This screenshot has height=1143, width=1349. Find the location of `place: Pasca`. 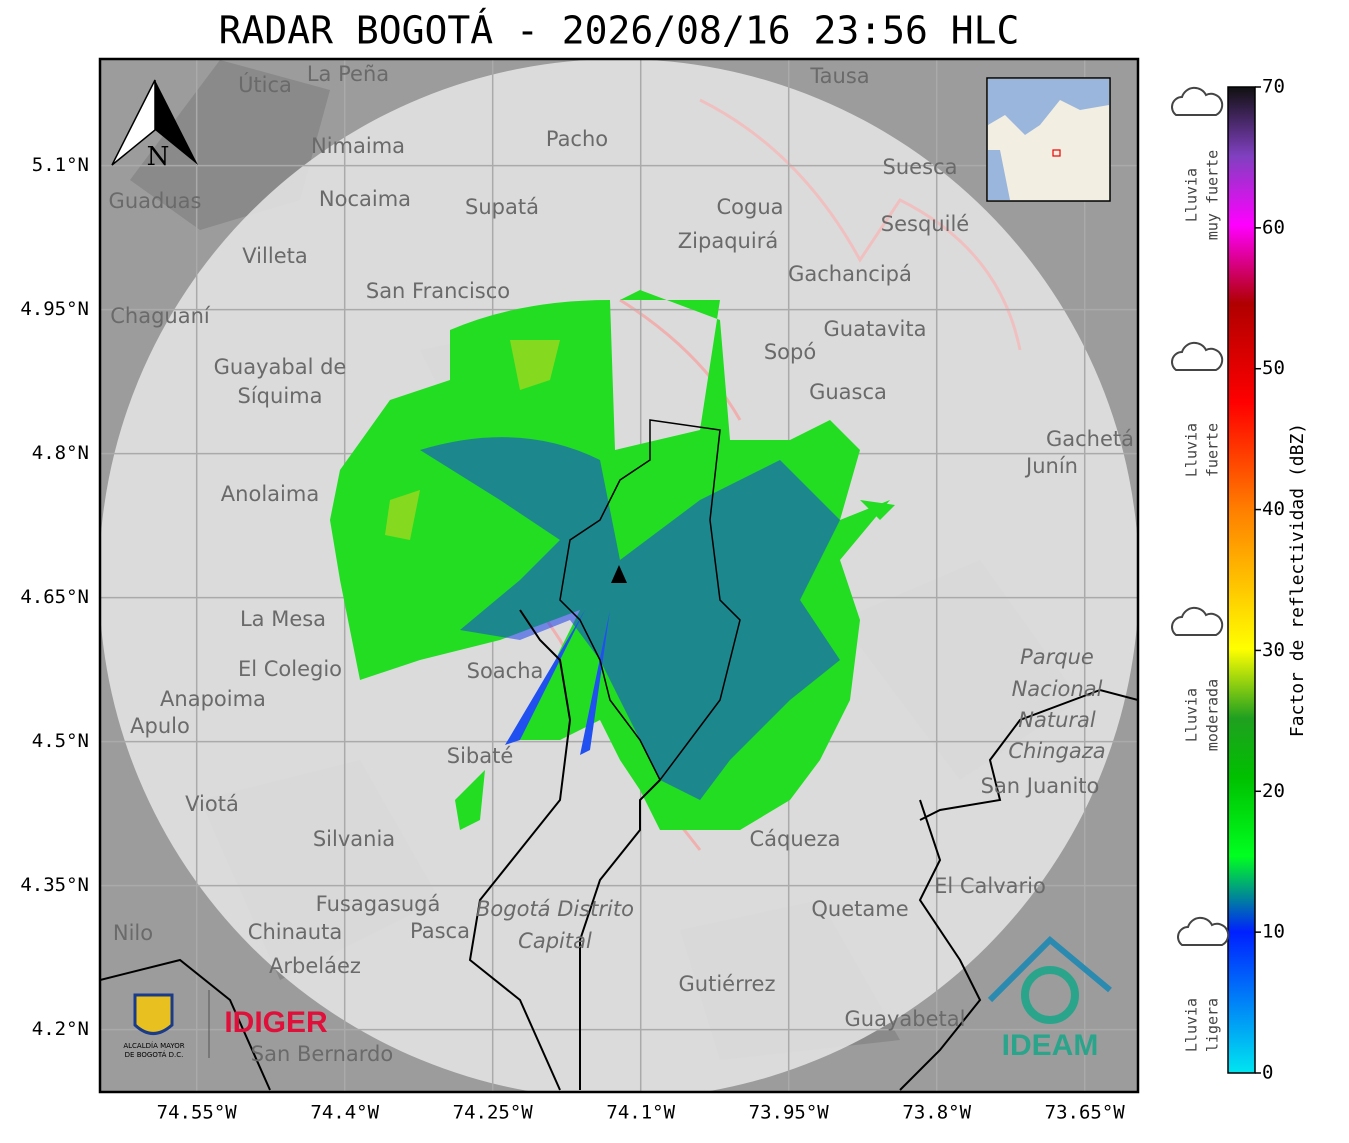

place: Pasca is located at coordinates (440, 931).